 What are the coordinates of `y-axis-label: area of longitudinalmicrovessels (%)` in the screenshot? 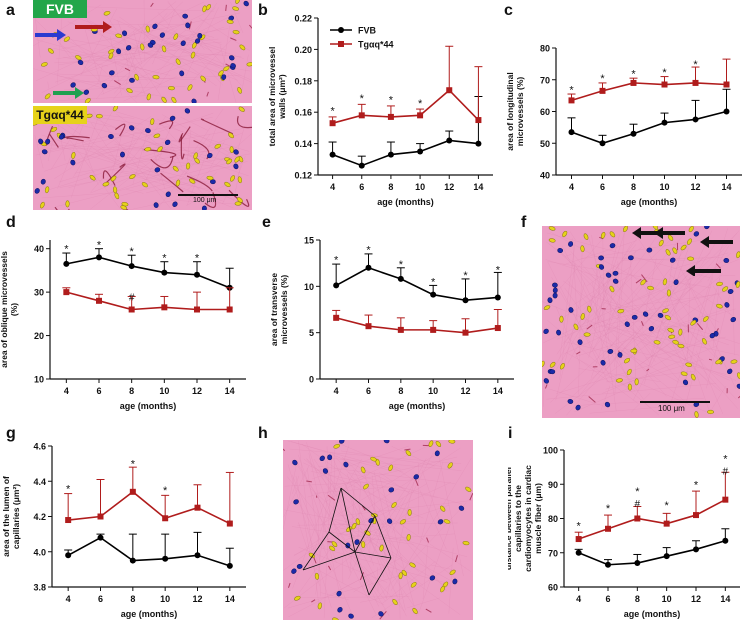 It's located at (515, 111).